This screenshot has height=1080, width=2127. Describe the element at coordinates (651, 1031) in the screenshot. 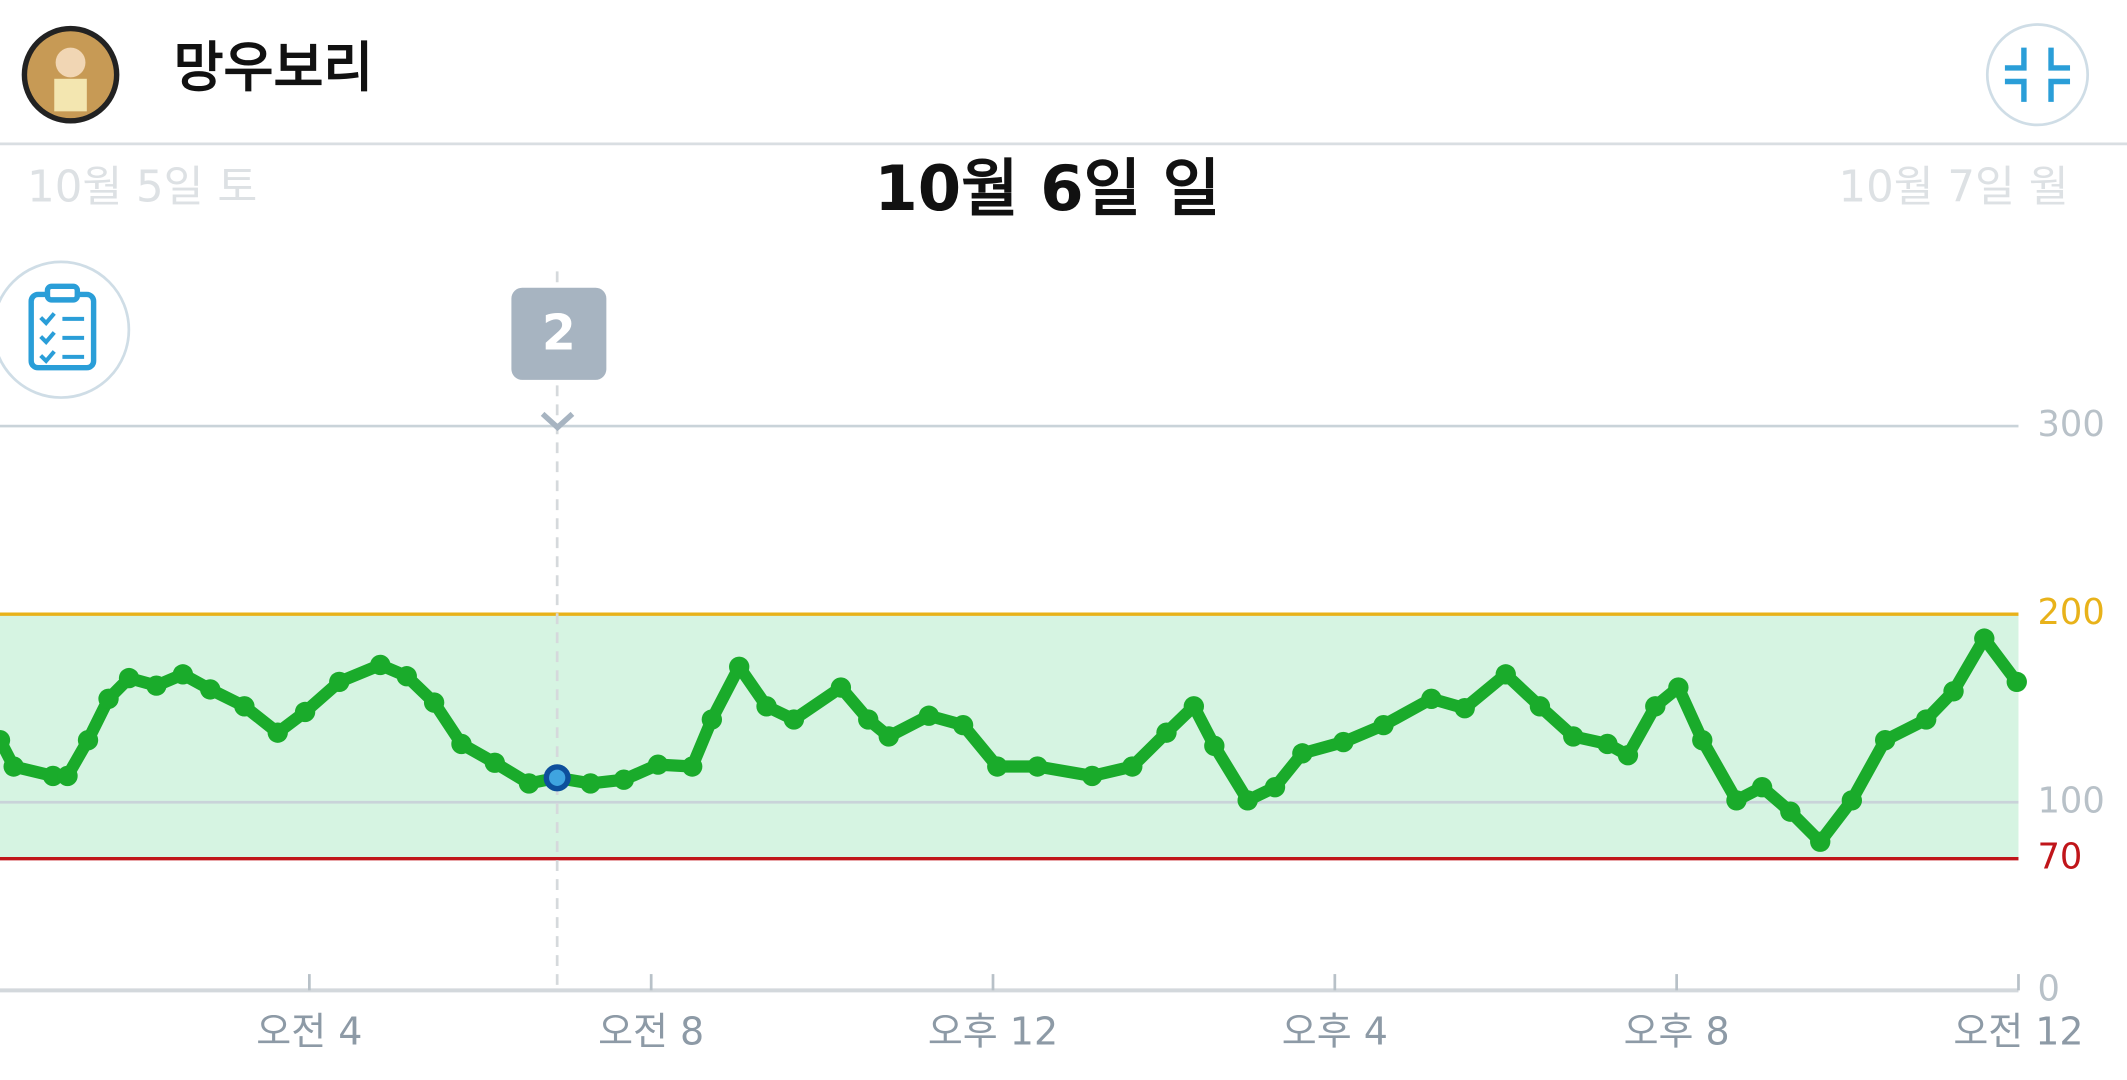

I see `x-tick-label: 오전 8` at that location.